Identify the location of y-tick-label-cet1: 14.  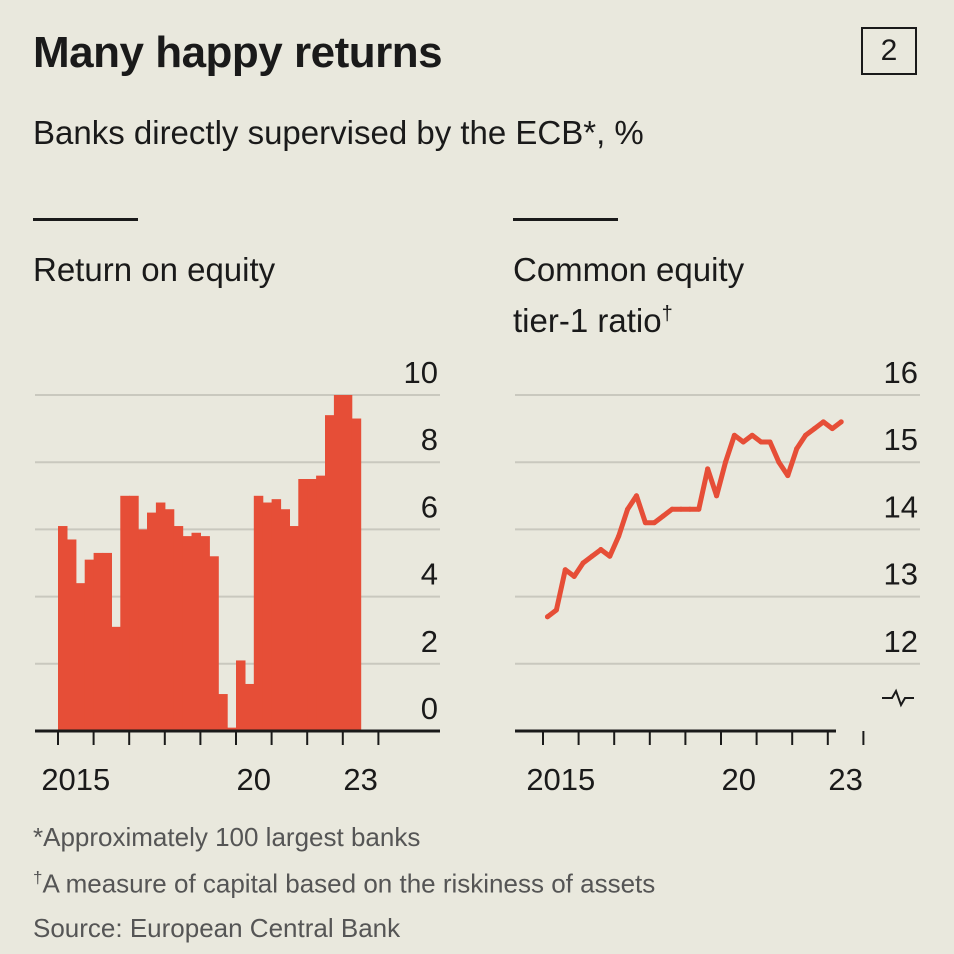
(901, 506).